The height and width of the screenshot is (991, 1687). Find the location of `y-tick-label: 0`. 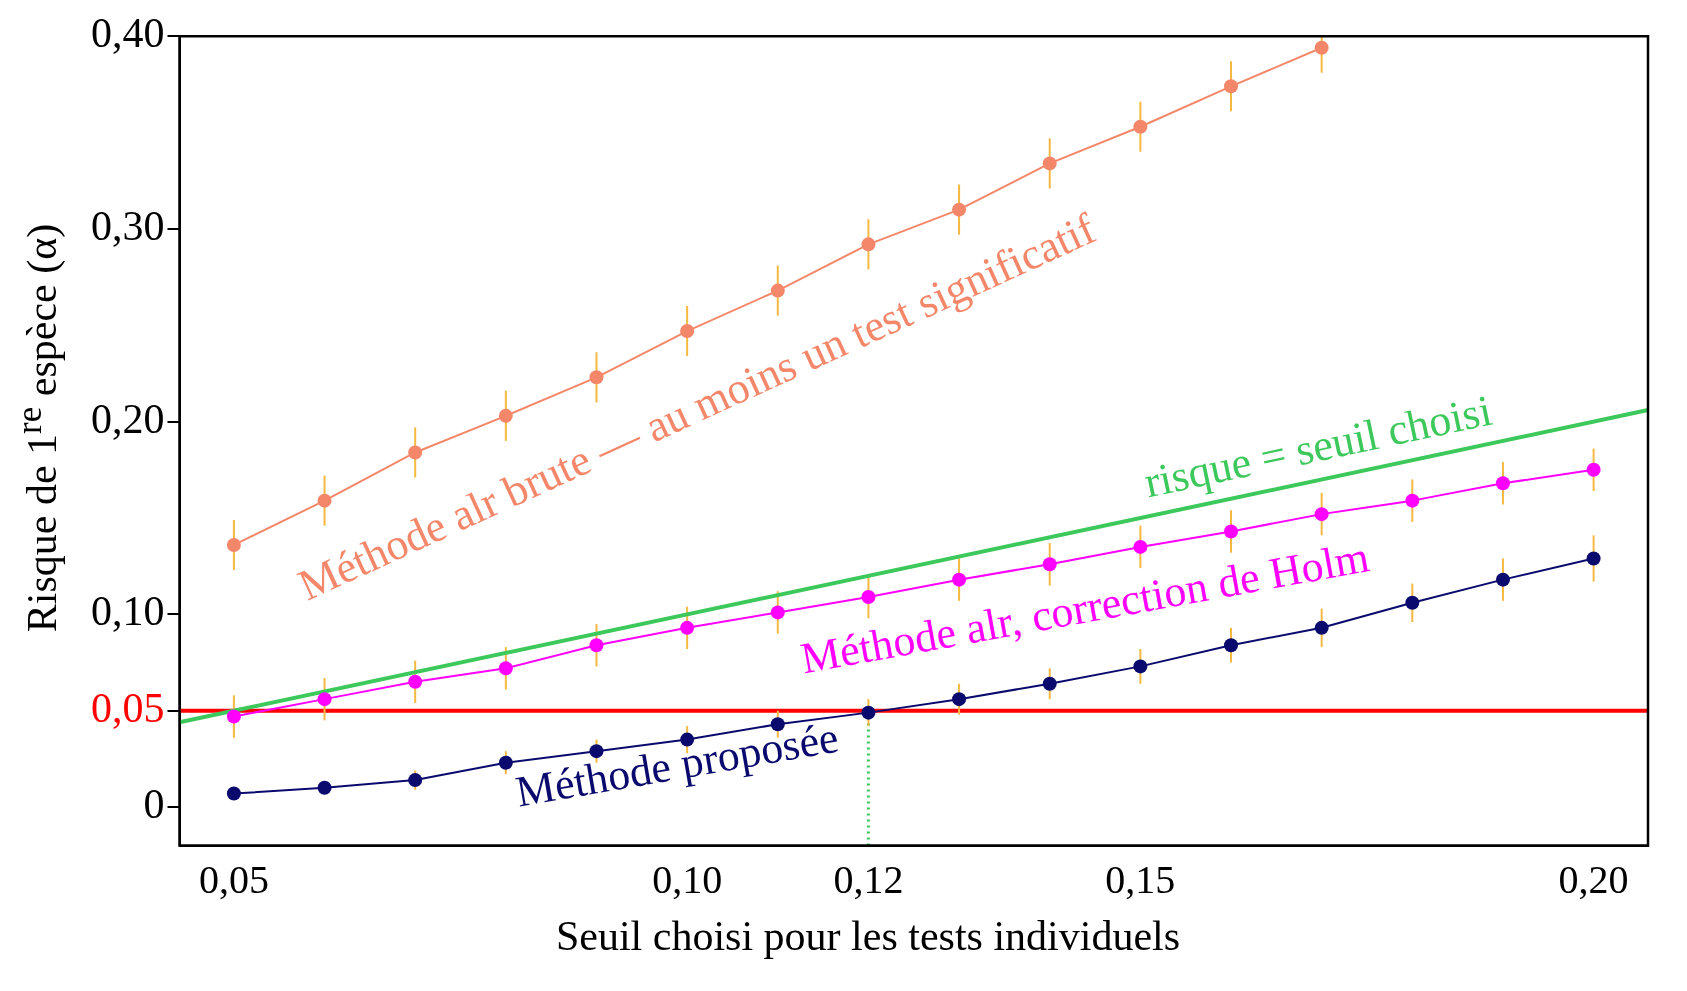

y-tick-label: 0 is located at coordinates (154, 804).